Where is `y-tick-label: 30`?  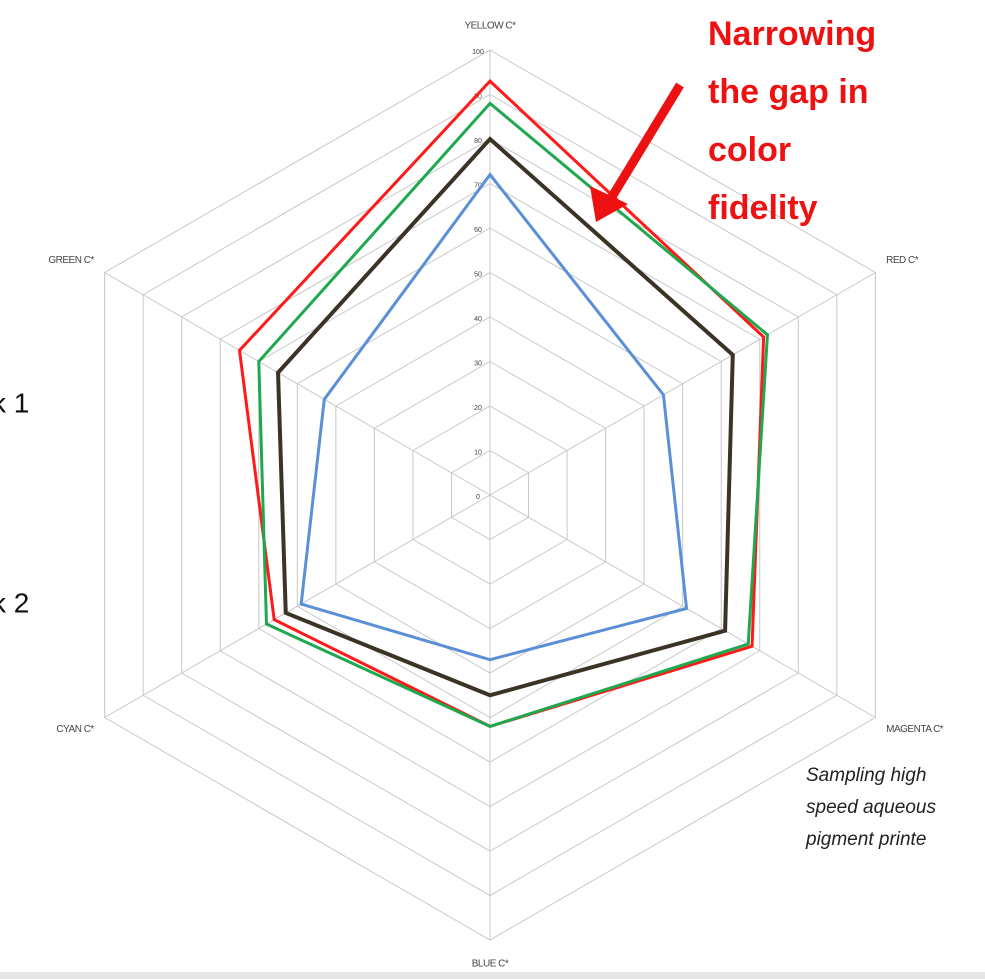 y-tick-label: 30 is located at coordinates (478, 363).